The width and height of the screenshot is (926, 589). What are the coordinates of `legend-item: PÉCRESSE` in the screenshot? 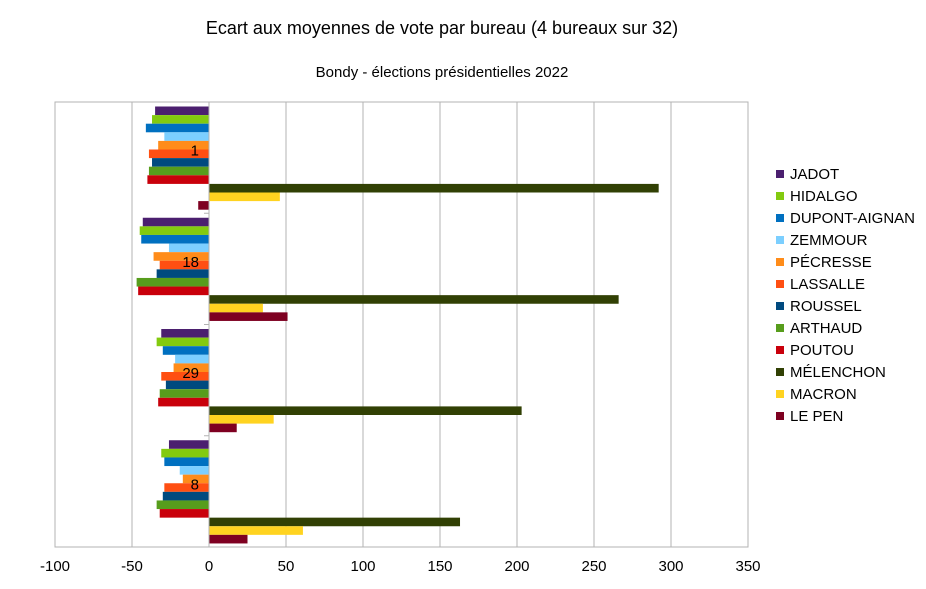 It's located at (851, 262).